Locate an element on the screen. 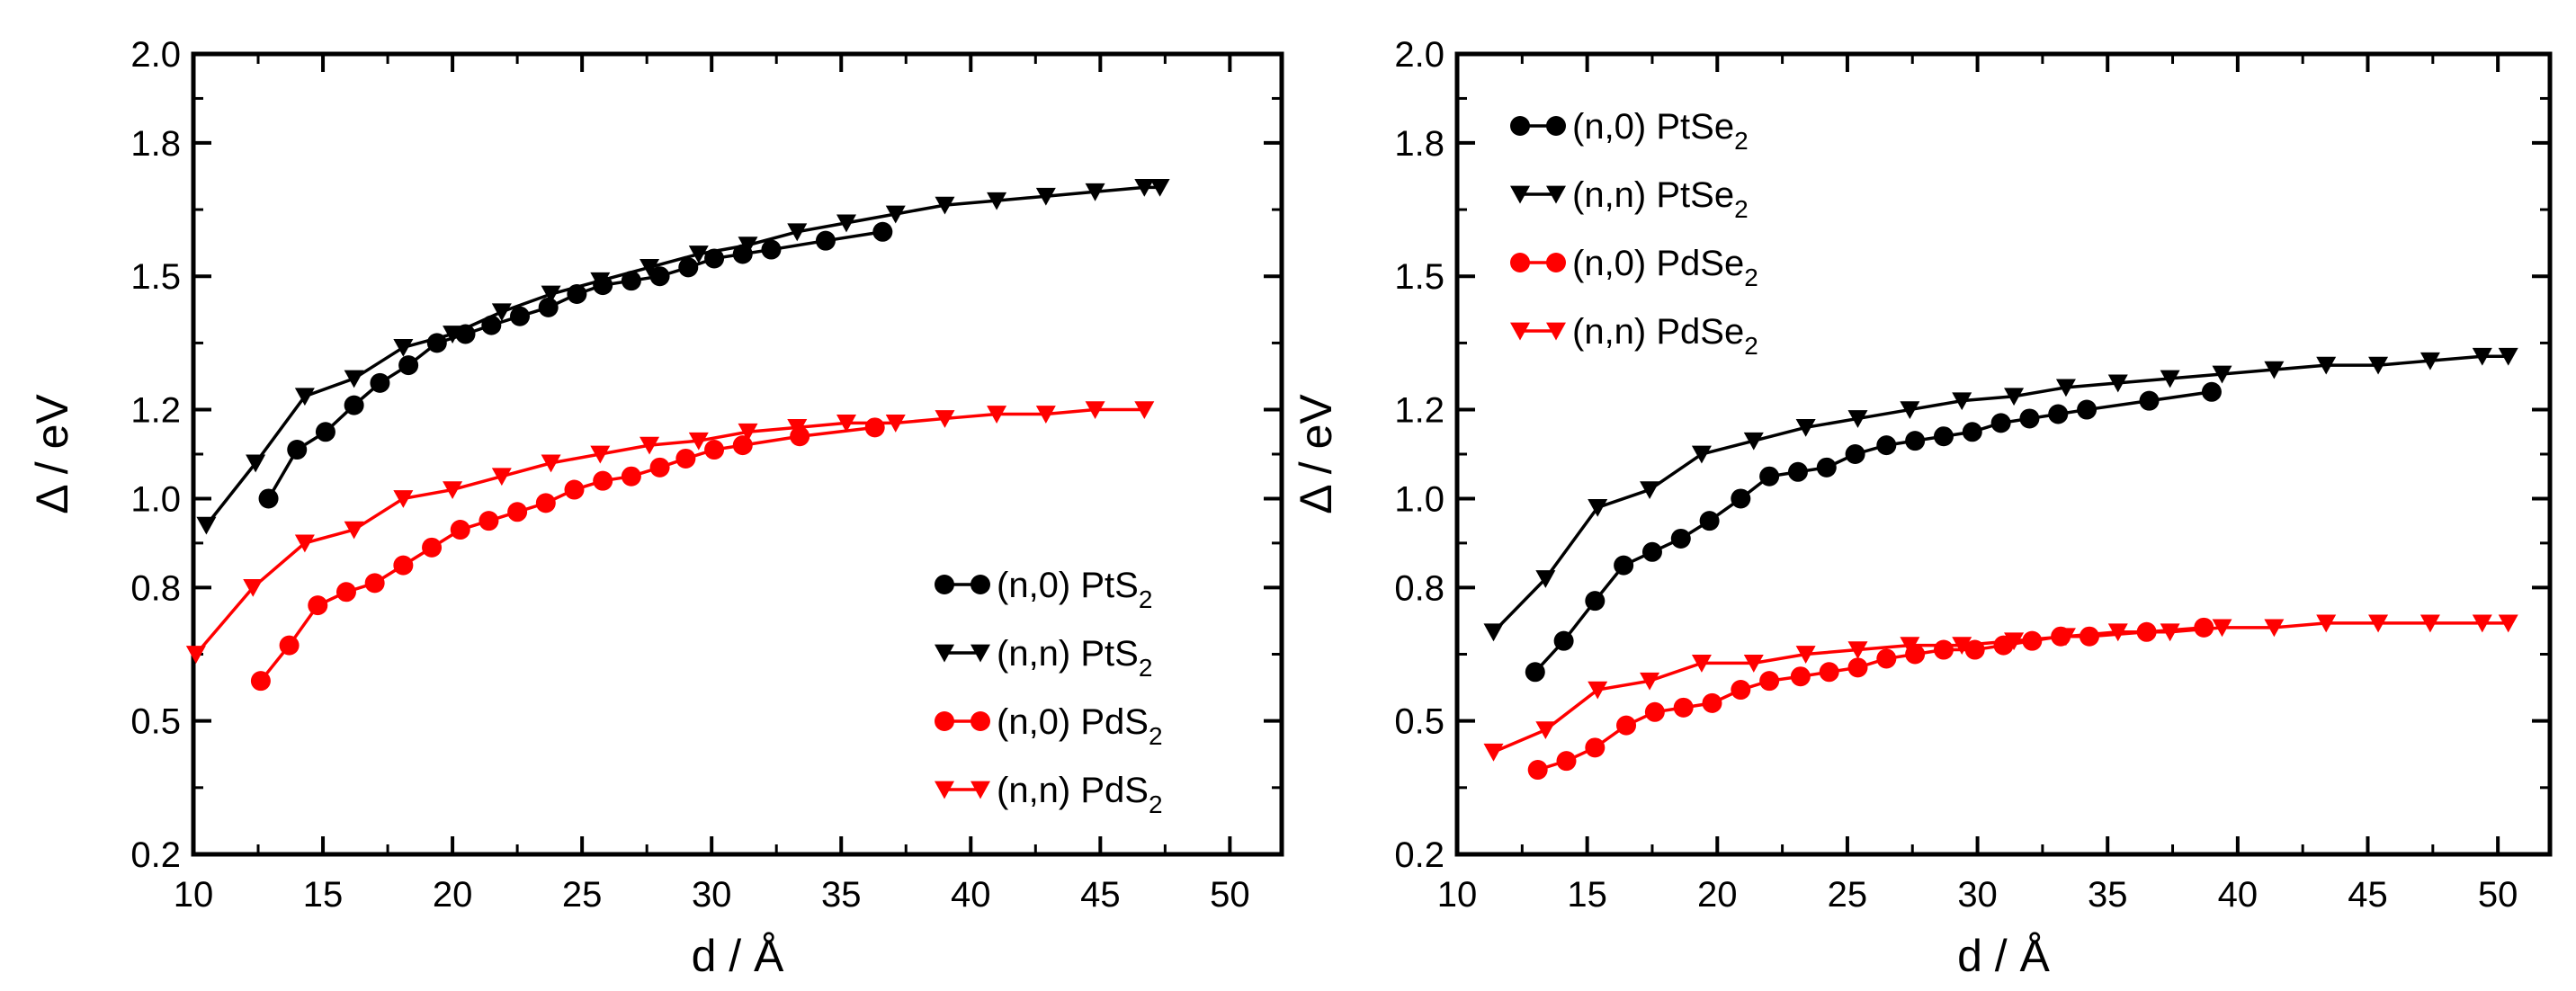 The width and height of the screenshot is (2576, 991). legend-entry: (n,n) PtSe2 is located at coordinates (1629, 199).